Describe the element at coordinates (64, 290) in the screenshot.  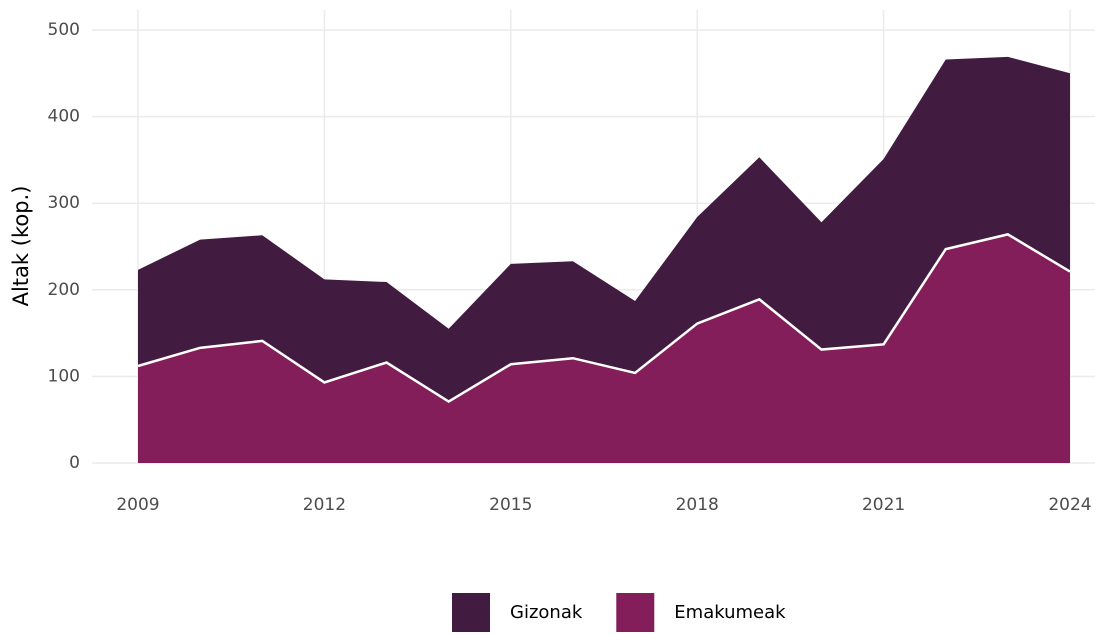
I see `y-tick-label: 200` at that location.